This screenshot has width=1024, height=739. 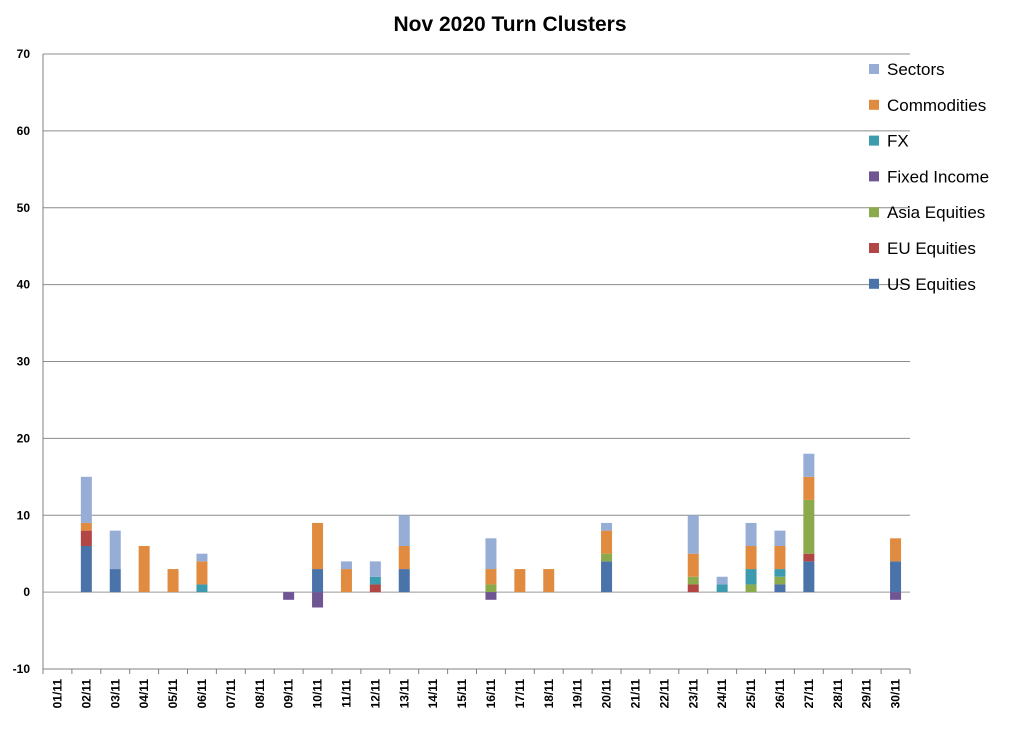 What do you see at coordinates (936, 212) in the screenshot?
I see `legend-label: Asia Equities` at bounding box center [936, 212].